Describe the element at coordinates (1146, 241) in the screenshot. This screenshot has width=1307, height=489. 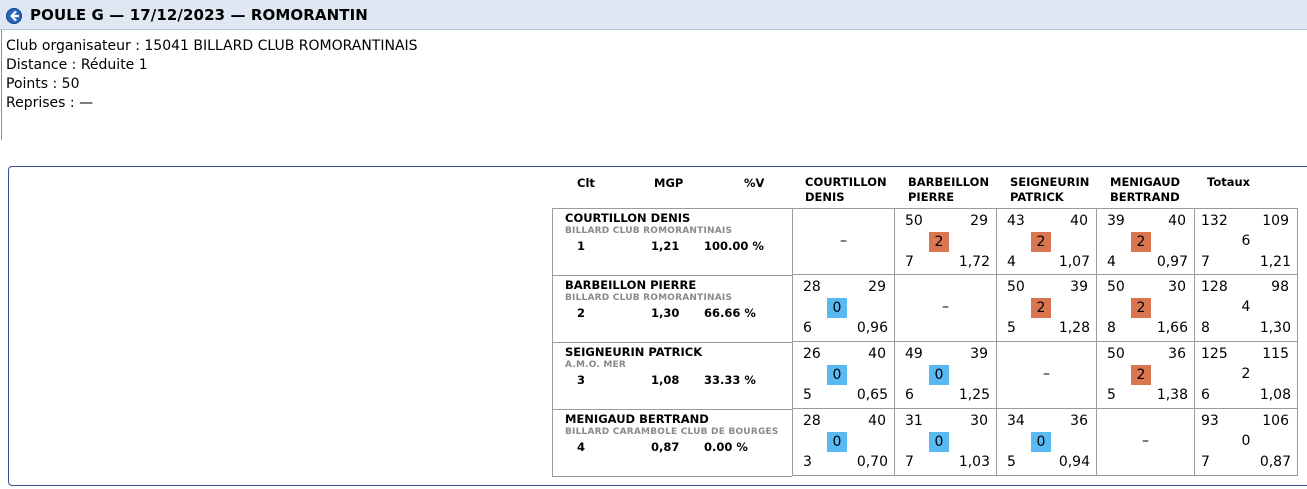
I see `match-cell: 39 40 2 4 0,97` at that location.